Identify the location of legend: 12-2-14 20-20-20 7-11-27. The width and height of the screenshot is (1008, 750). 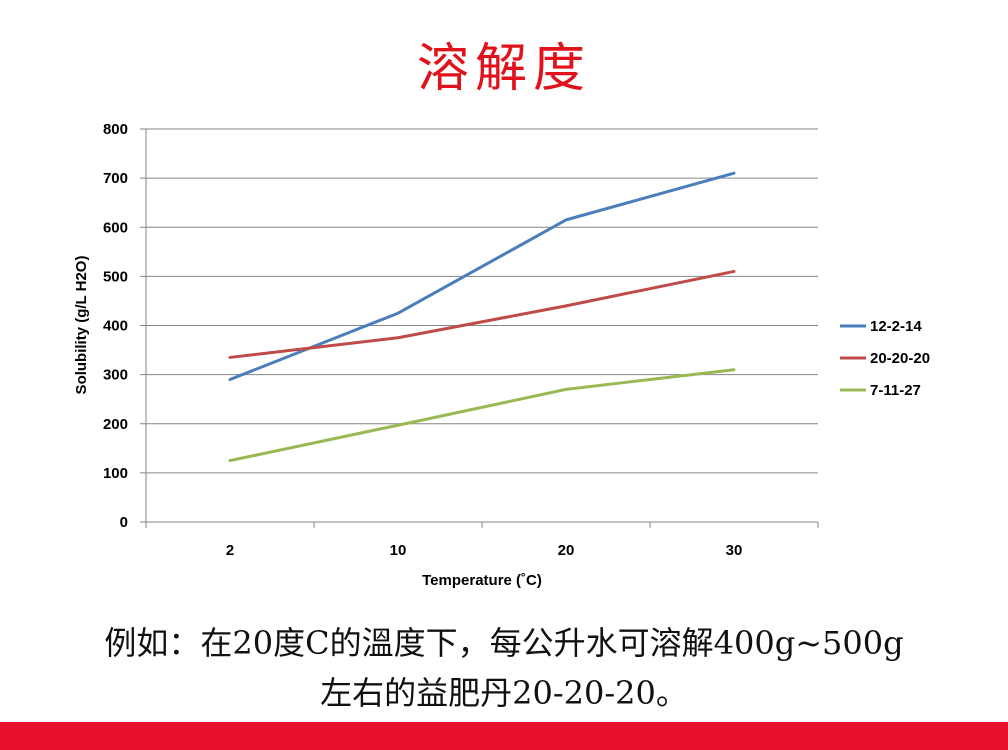
(885, 358).